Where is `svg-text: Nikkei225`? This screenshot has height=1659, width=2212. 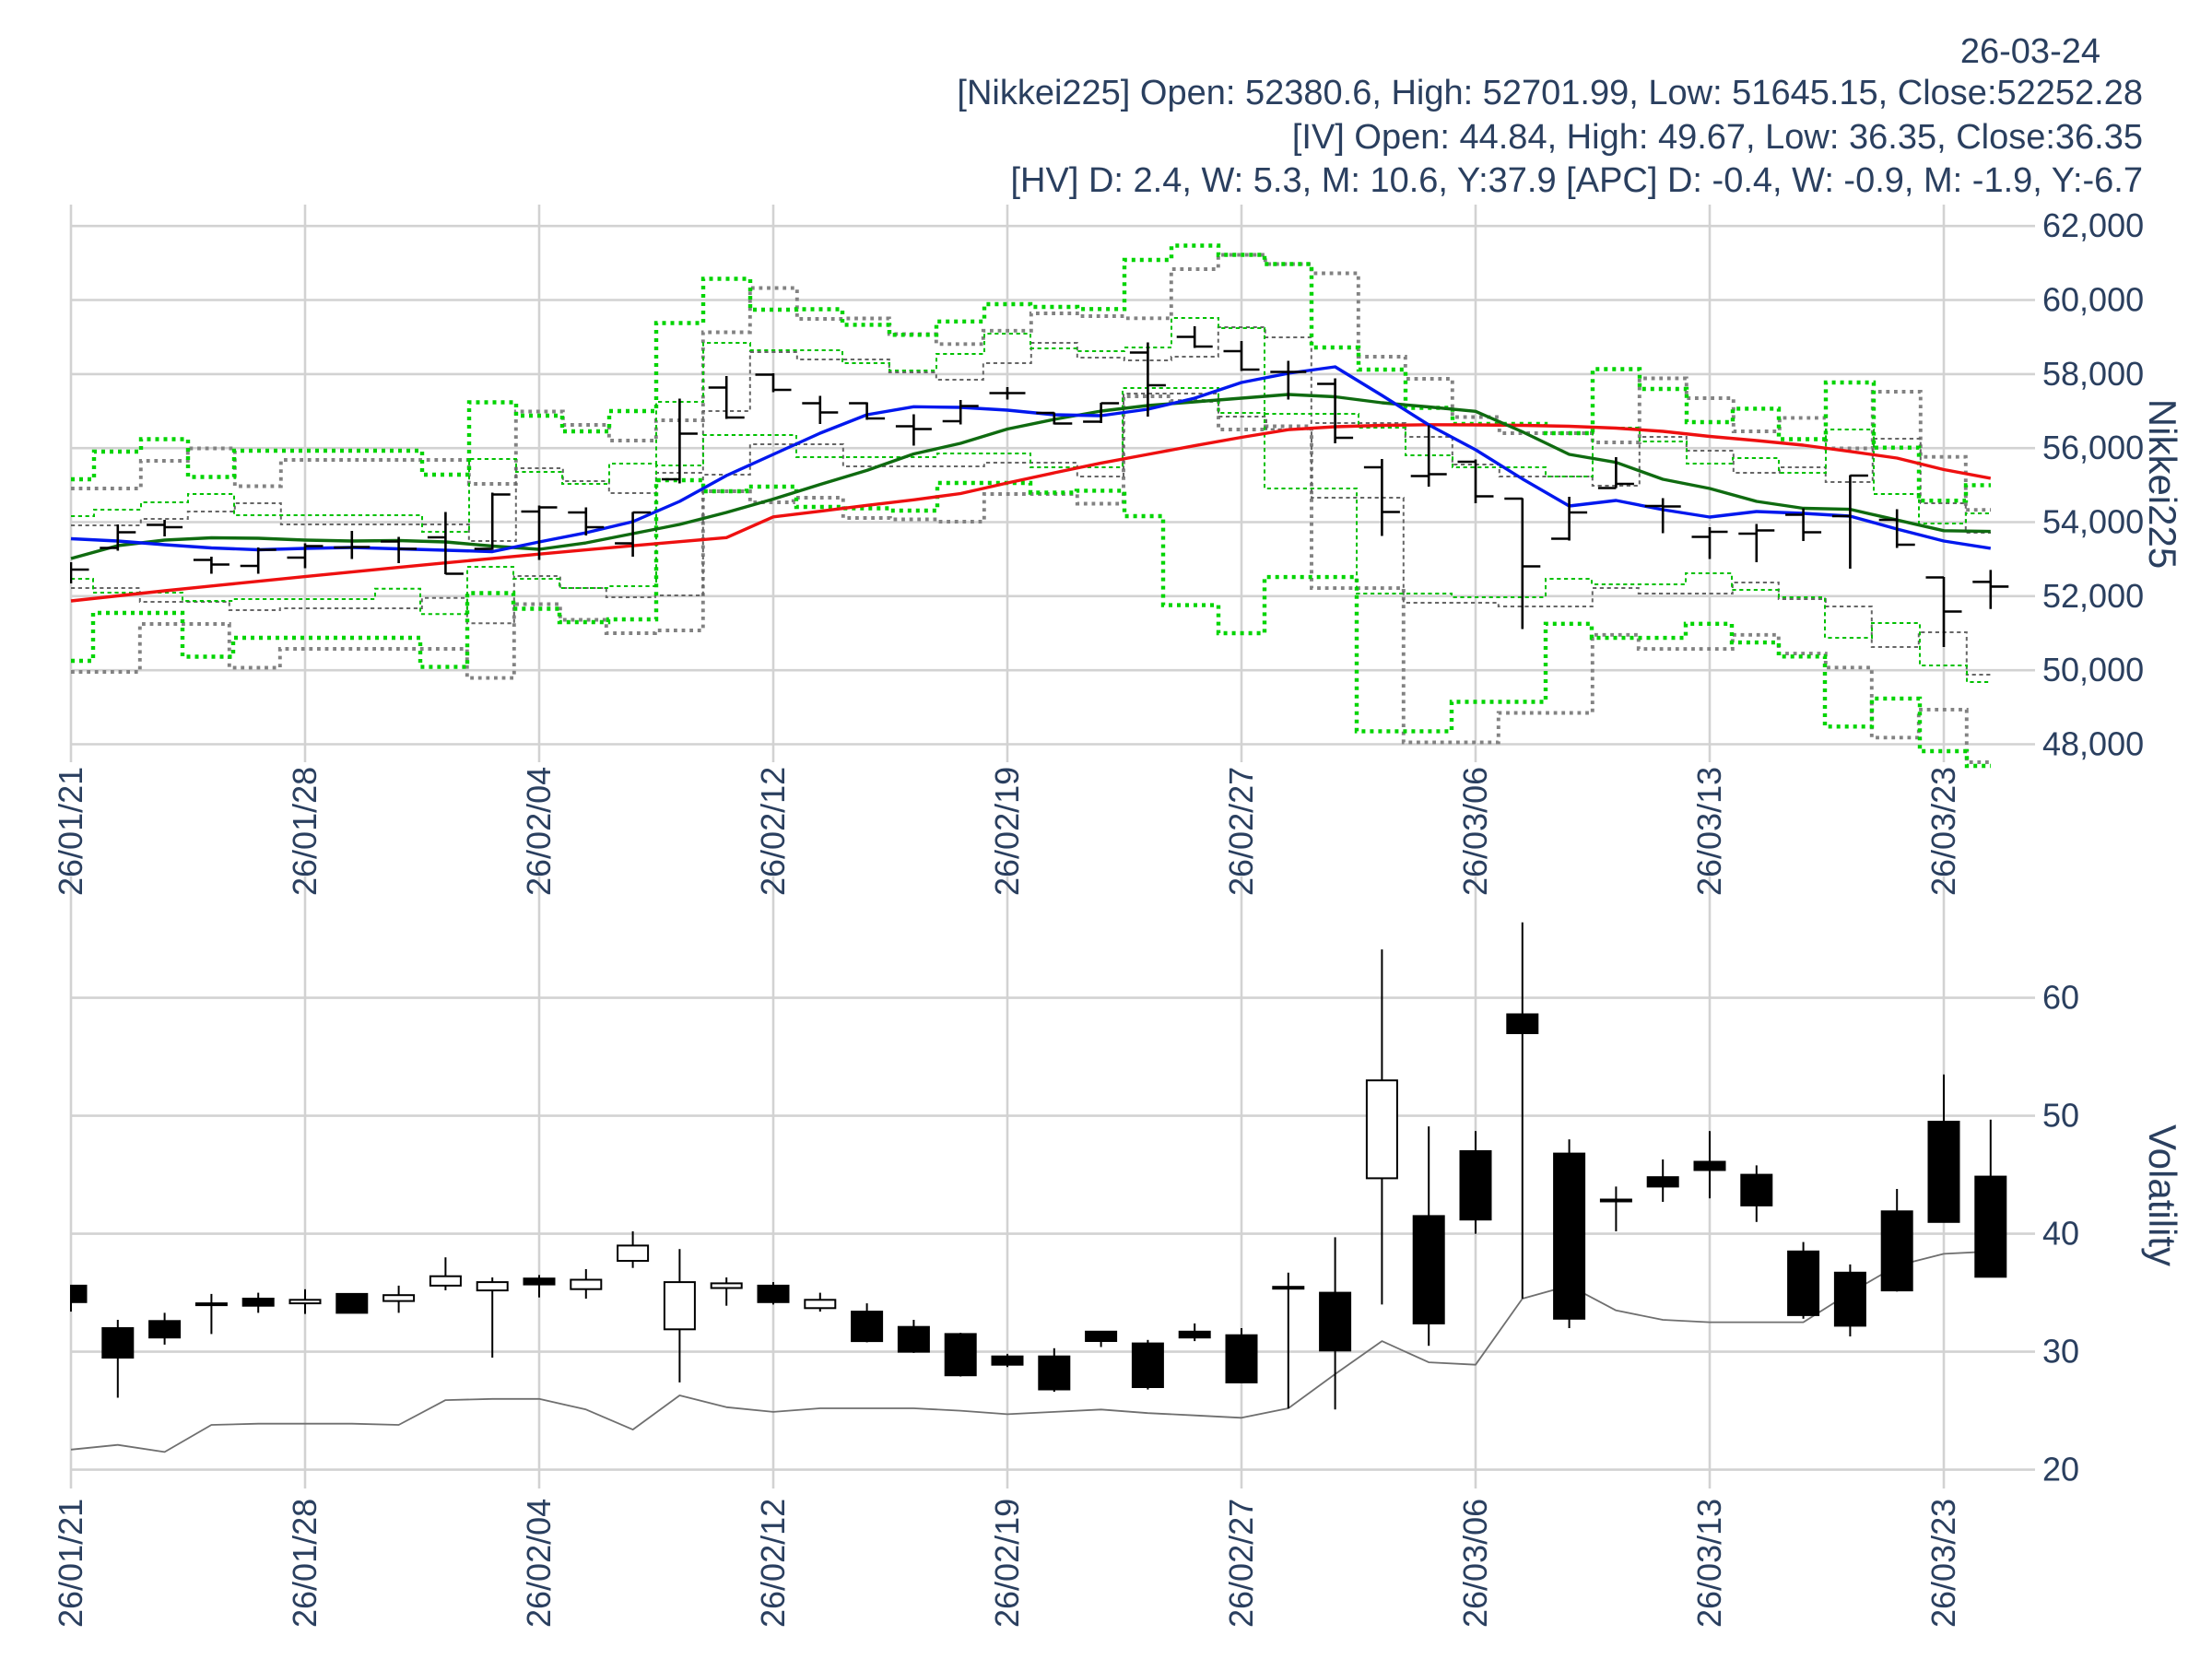
svg-text: Nikkei225 is located at coordinates (2162, 484).